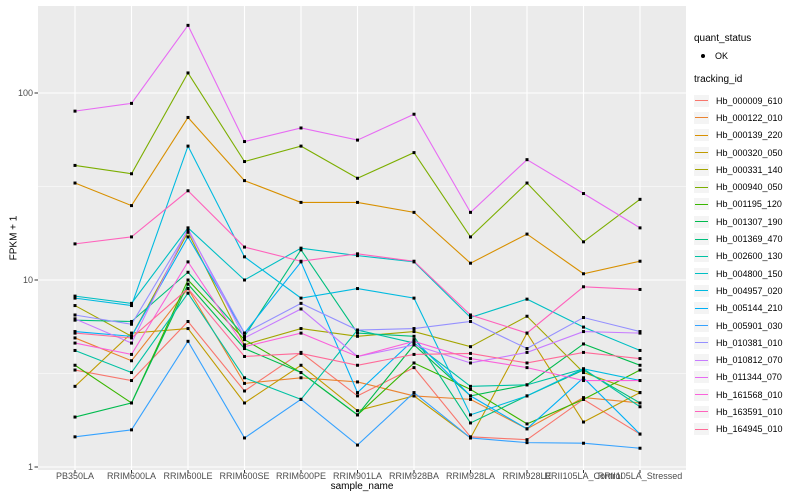  I want to click on legend-entry-label: Hb_000139_220, so click(749, 135).